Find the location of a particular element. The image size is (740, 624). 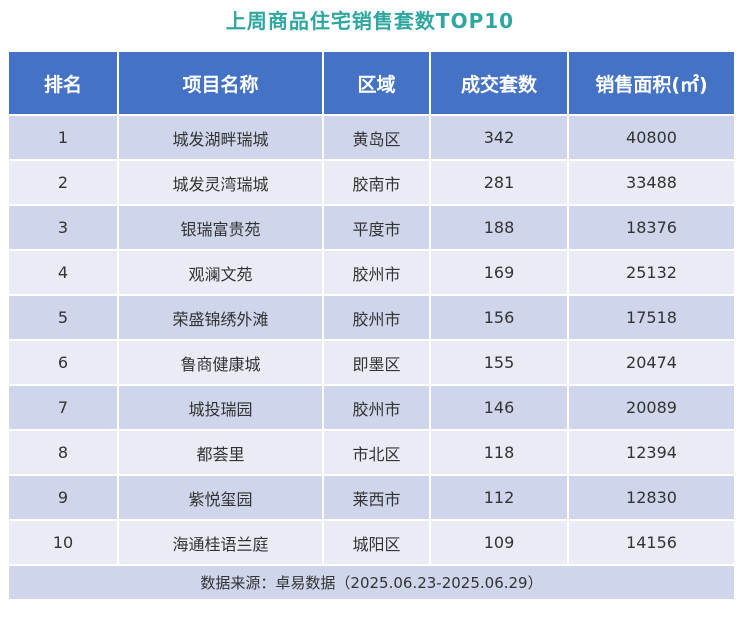

header-units-sold: 成交套数 is located at coordinates (499, 83).